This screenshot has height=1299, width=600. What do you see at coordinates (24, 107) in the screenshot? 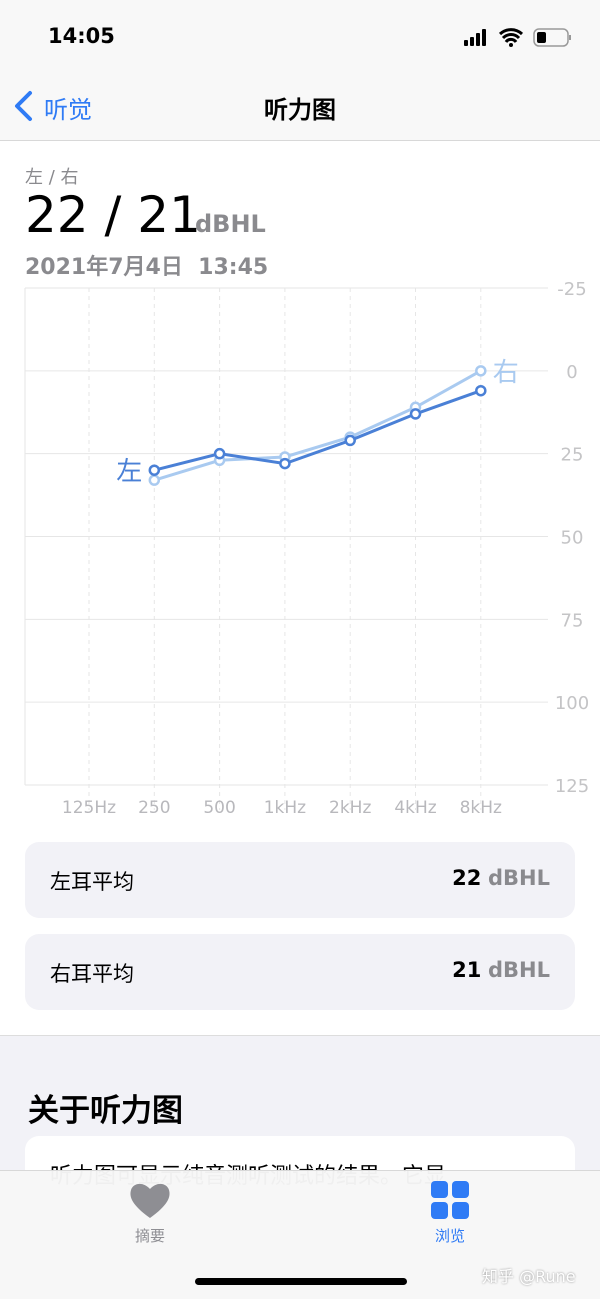
I see `back-chevron` at bounding box center [24, 107].